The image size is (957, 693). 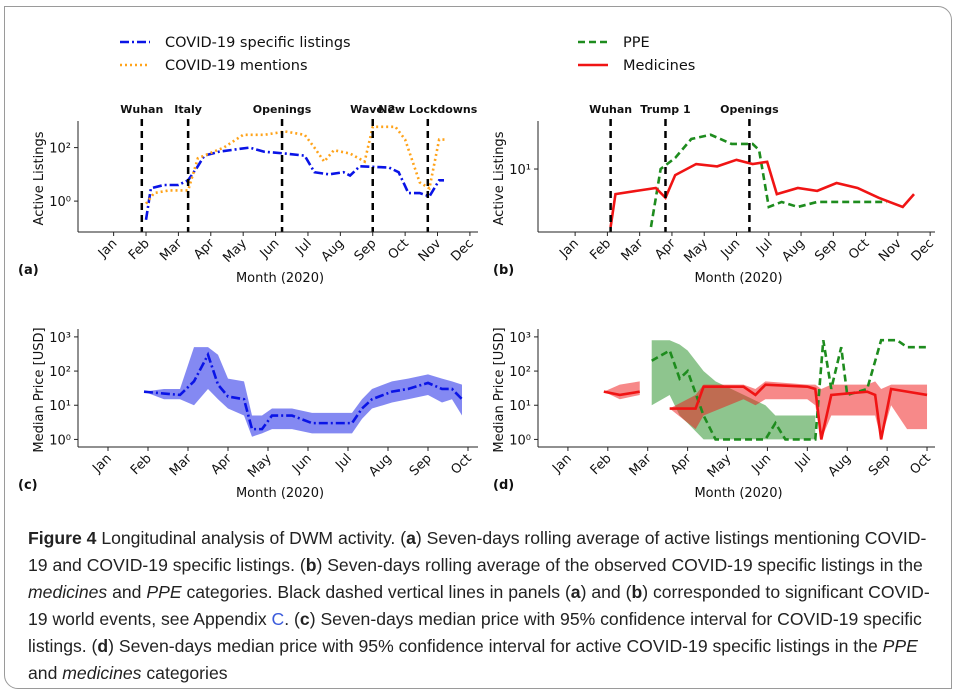 What do you see at coordinates (102, 673) in the screenshot?
I see `caption-term: medicines` at bounding box center [102, 673].